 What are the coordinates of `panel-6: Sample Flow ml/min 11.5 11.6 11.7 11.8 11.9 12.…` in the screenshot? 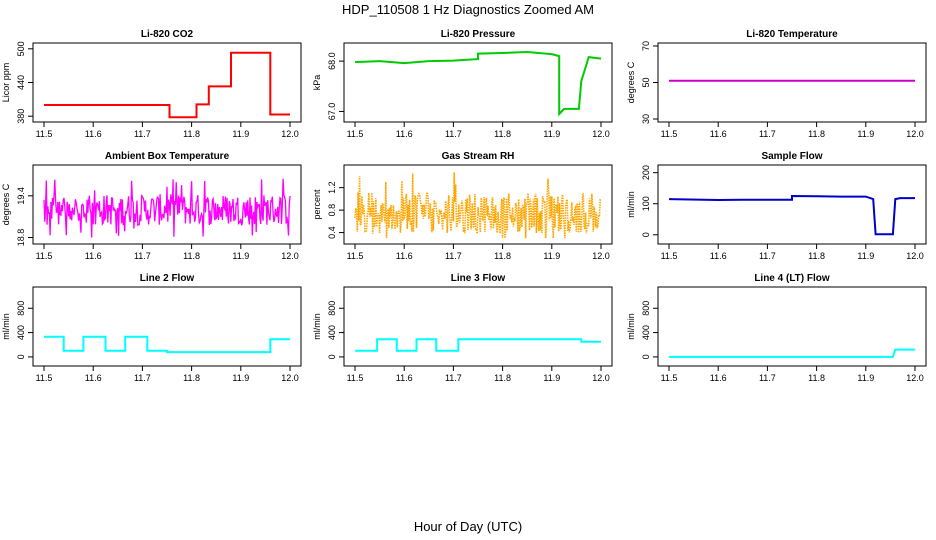 It's located at (776, 206).